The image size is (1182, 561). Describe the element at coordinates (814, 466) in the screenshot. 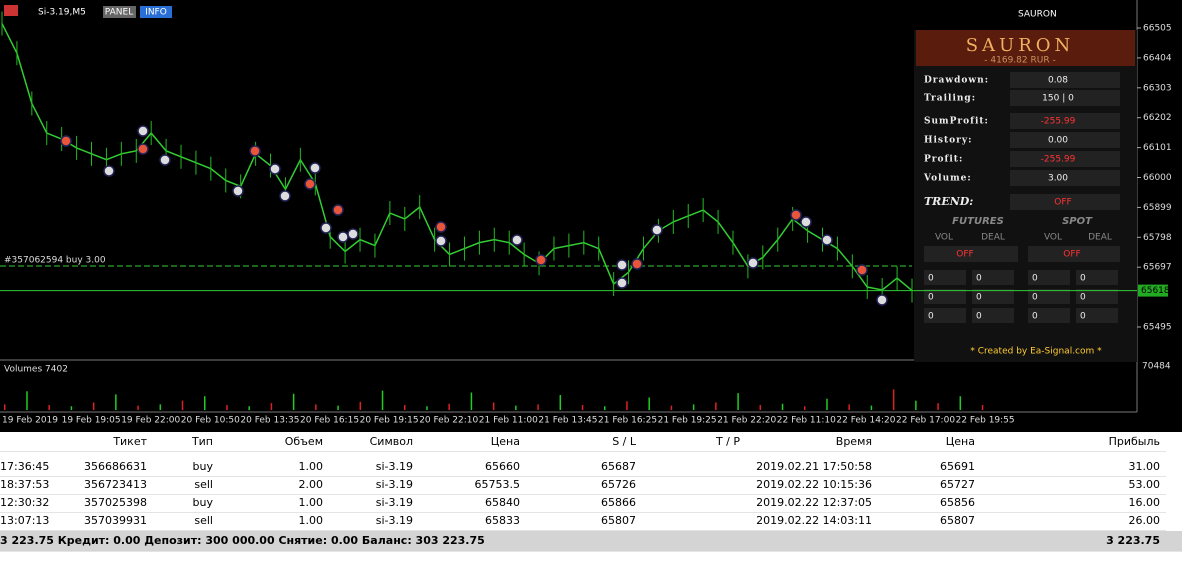

I see `cell: 2019.02.21 17:50:58` at that location.